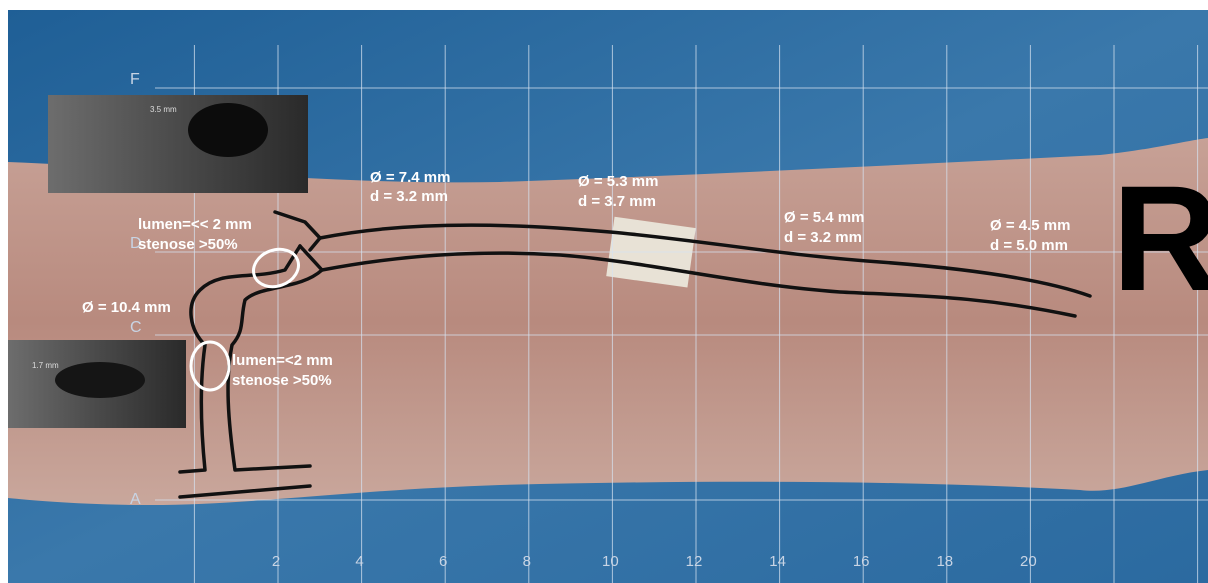  Describe the element at coordinates (1029, 245) in the screenshot. I see `annotation: d = 5.0 mm` at that location.